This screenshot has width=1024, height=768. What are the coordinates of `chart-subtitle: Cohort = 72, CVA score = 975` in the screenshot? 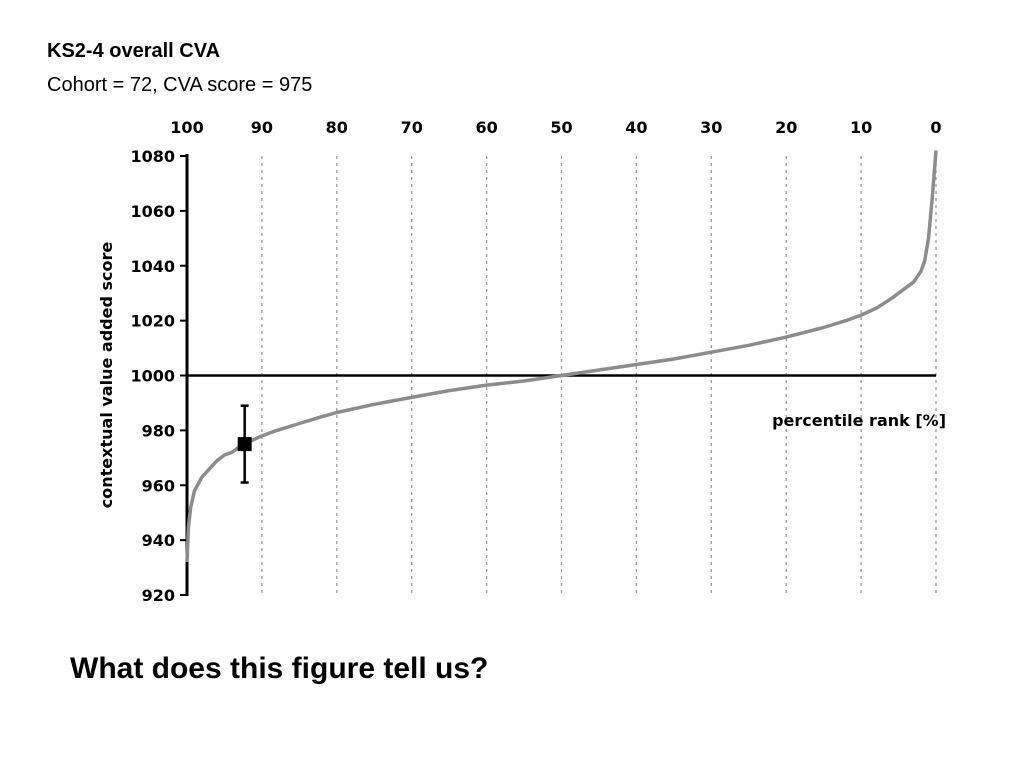 It's located at (180, 85).